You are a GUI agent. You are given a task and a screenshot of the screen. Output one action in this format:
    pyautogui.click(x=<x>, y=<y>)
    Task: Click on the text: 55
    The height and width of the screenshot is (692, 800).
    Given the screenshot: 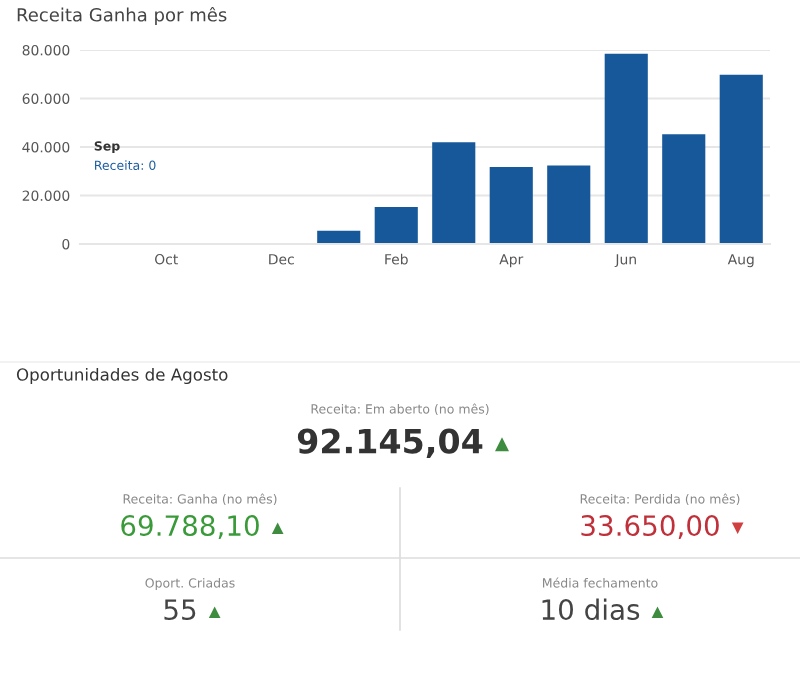 What is the action you would take?
    pyautogui.click(x=180, y=610)
    